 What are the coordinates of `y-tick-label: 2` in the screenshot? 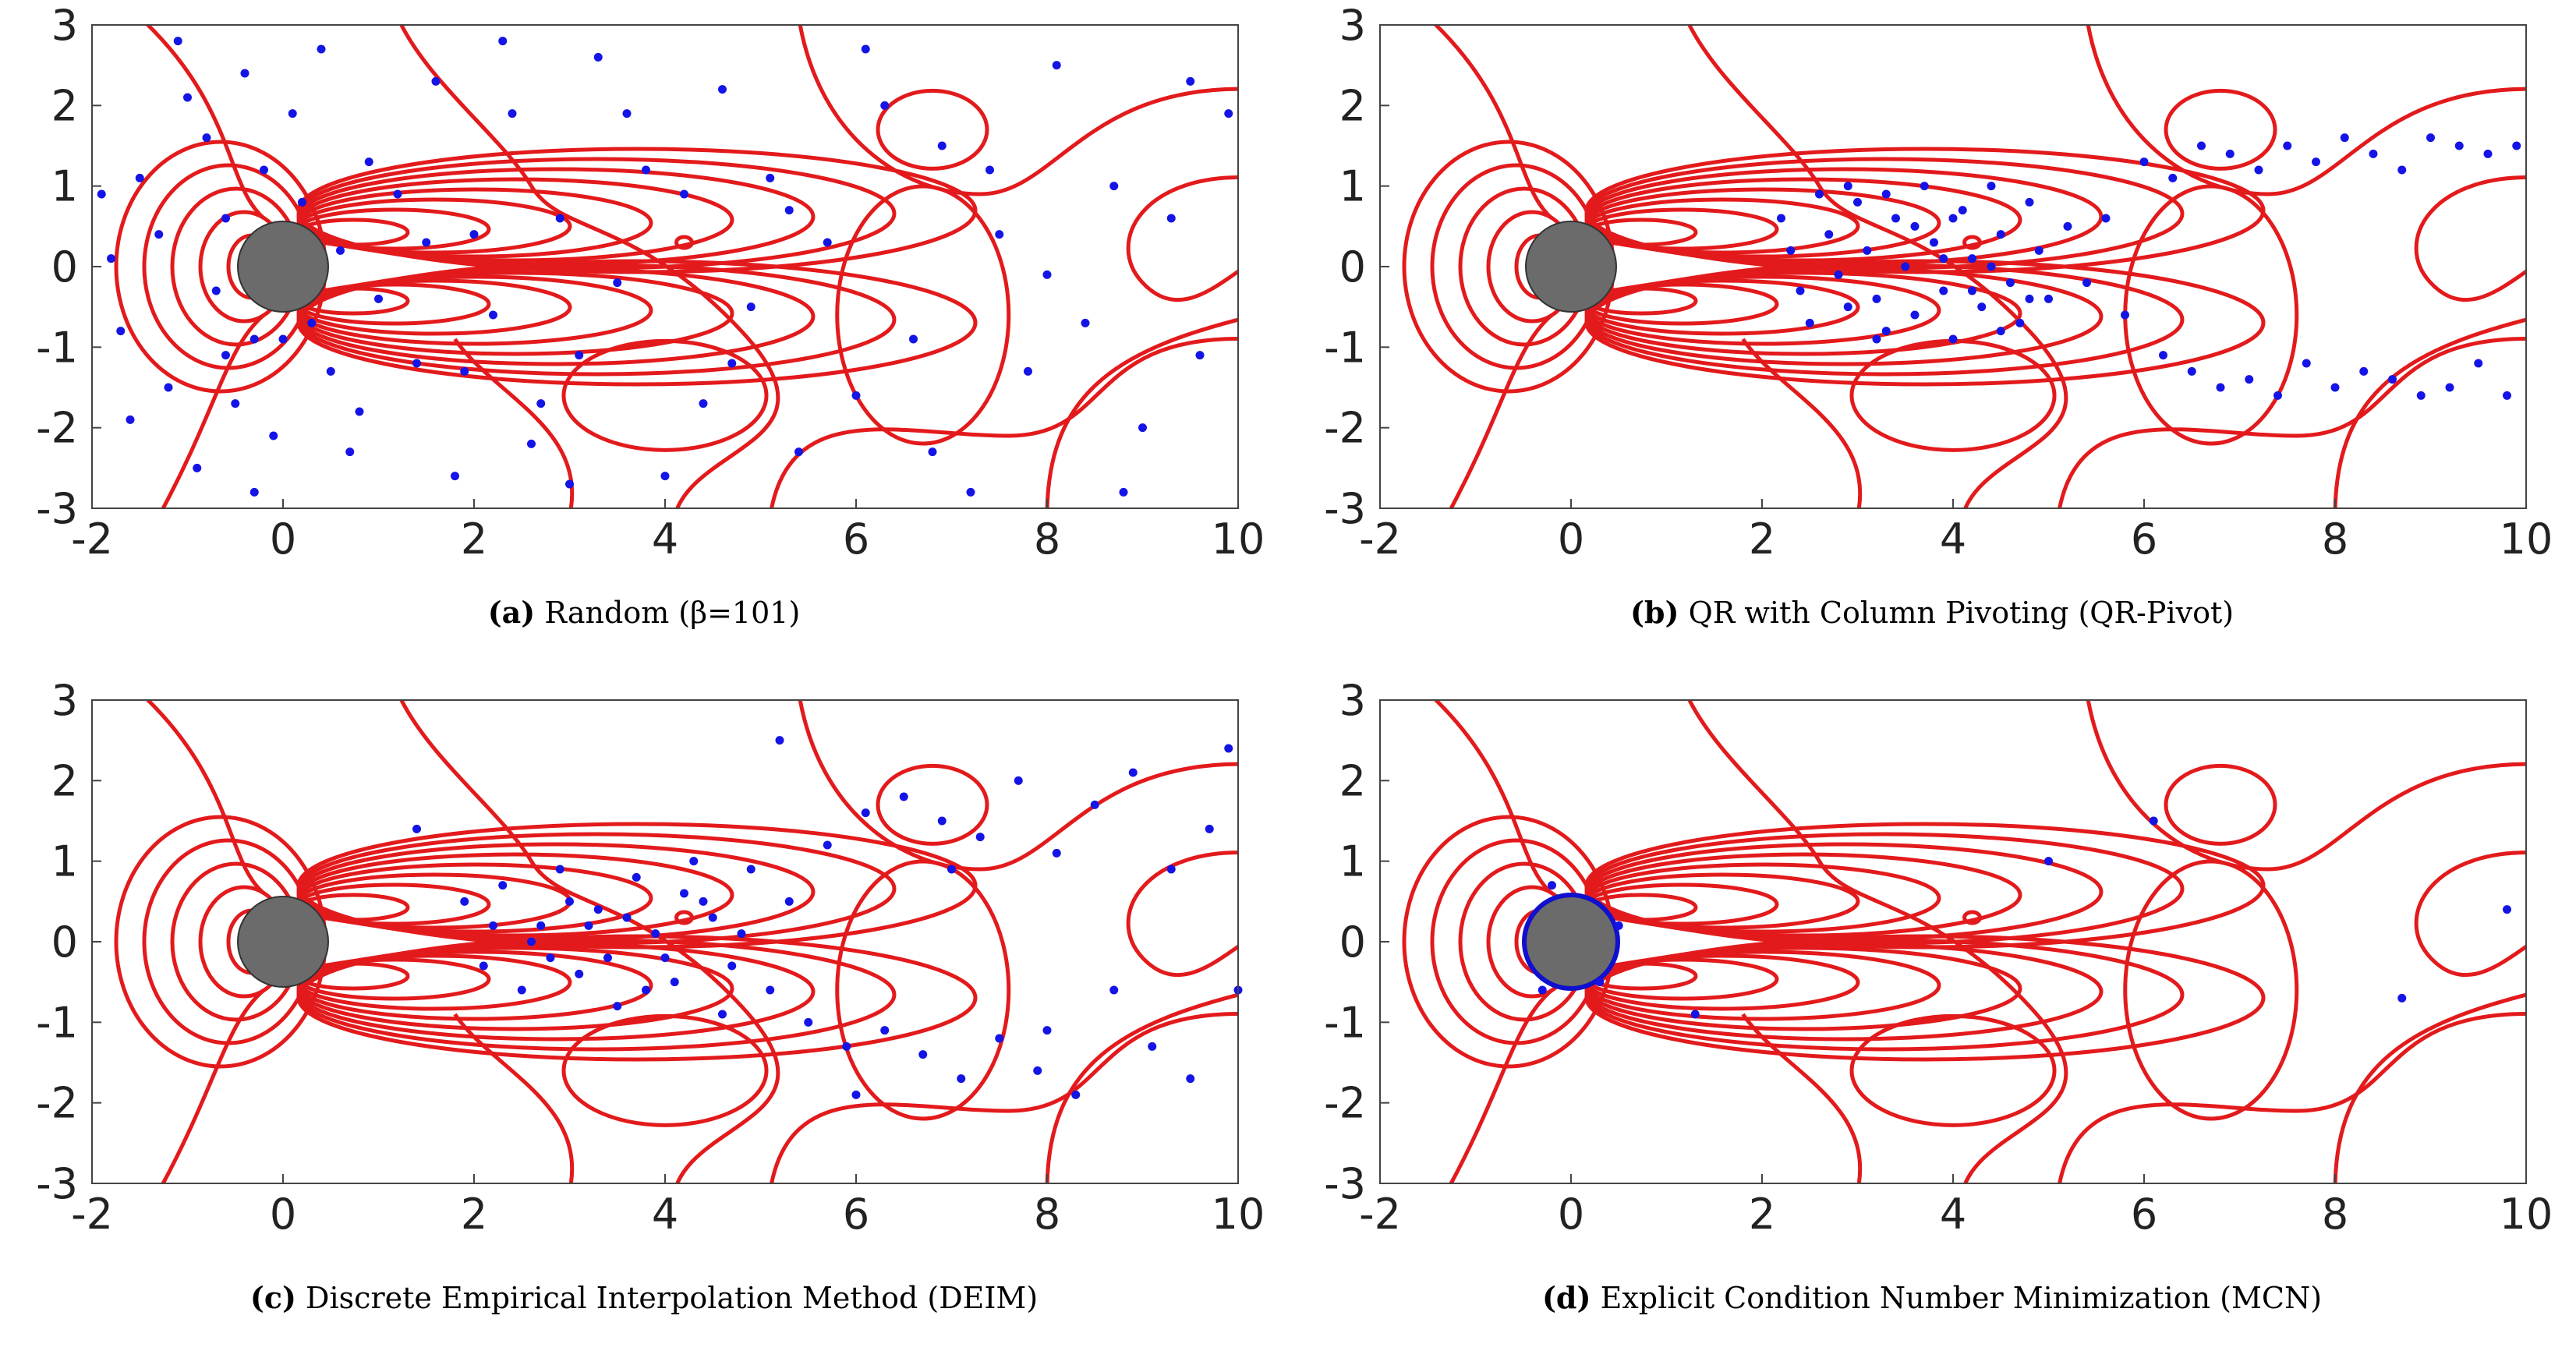 It's located at (1352, 106).